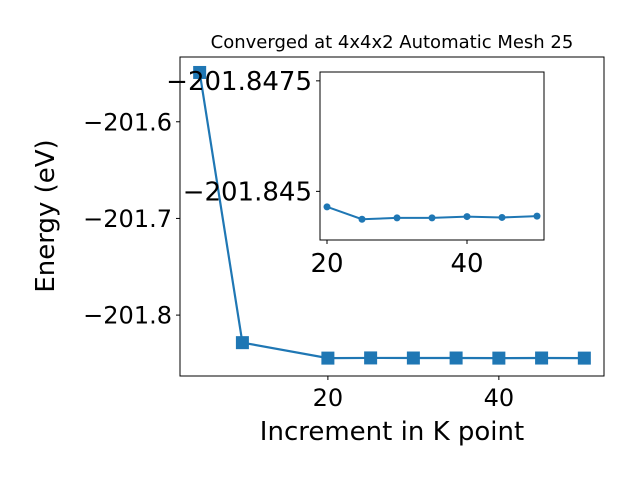 The width and height of the screenshot is (640, 480). I want to click on y-axis-label: Energy (eV), so click(46, 215).